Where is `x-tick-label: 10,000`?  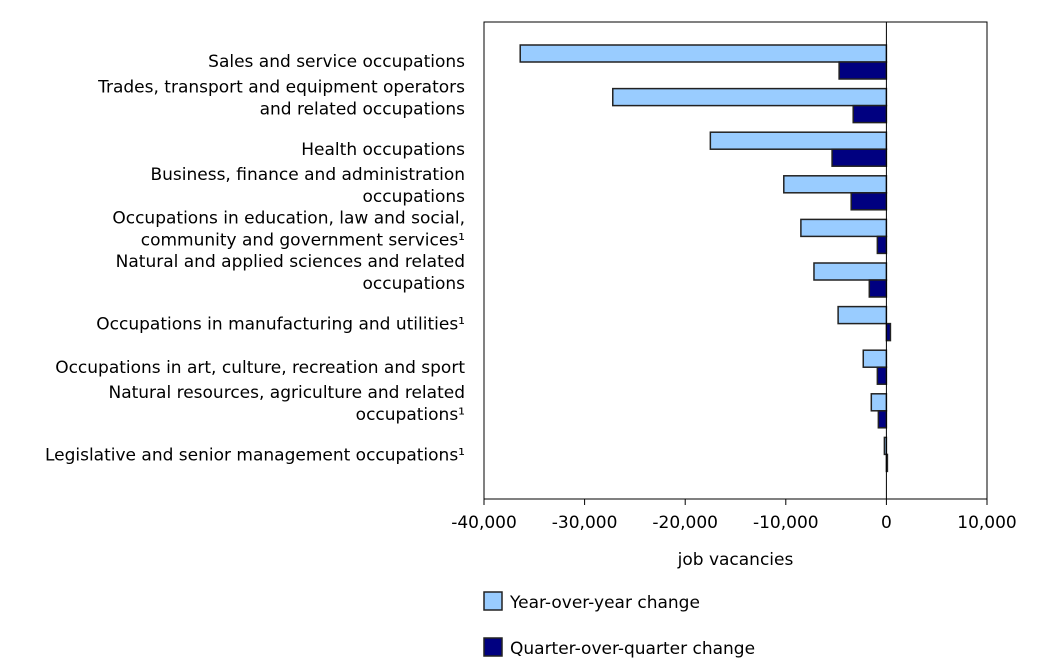
x-tick-label: 10,000 is located at coordinates (986, 523).